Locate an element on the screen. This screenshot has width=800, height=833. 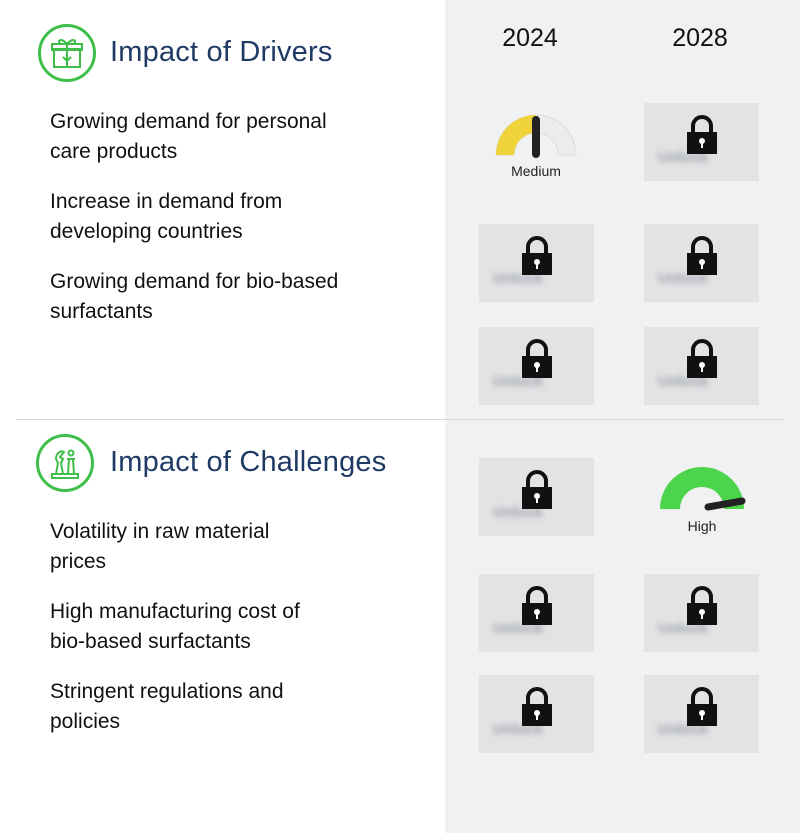
year-header-2028: 2028 is located at coordinates (700, 38).